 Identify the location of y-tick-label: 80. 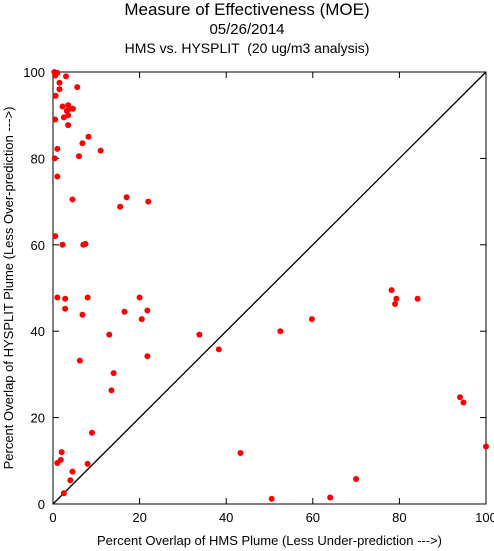
(38, 158).